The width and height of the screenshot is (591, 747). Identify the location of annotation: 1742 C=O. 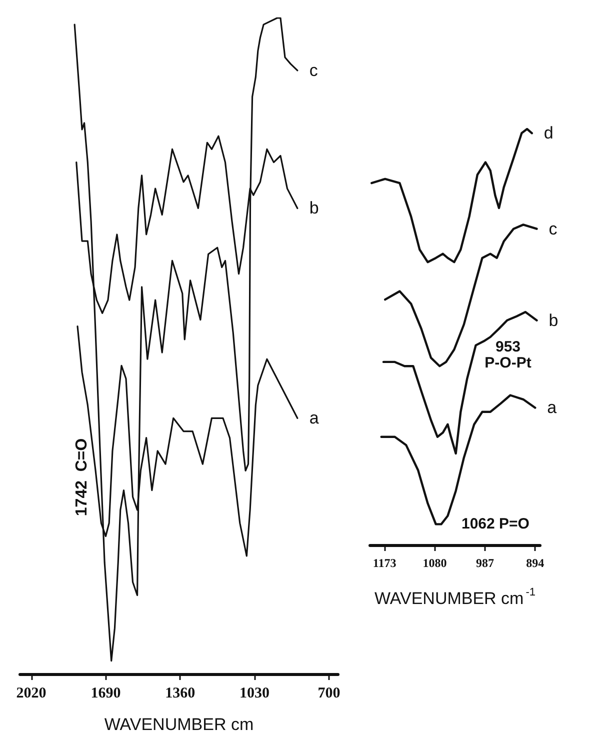
(81, 477).